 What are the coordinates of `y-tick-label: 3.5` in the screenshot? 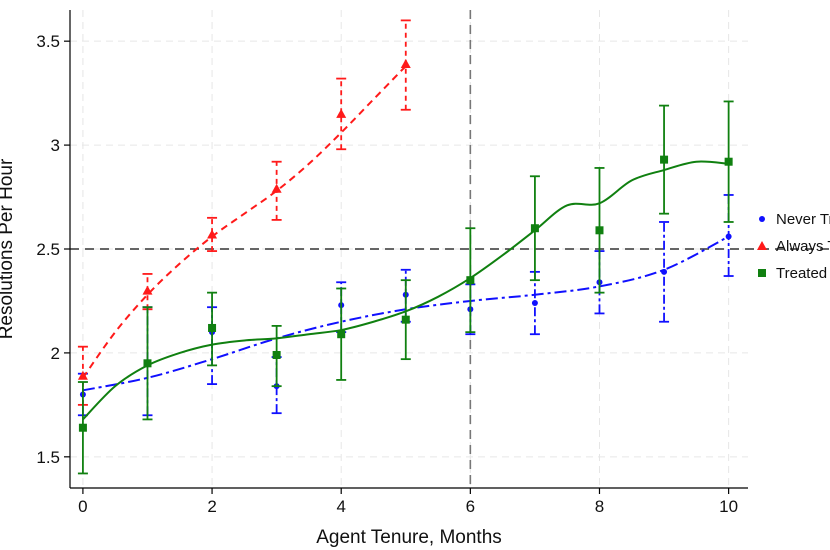 It's located at (48, 41).